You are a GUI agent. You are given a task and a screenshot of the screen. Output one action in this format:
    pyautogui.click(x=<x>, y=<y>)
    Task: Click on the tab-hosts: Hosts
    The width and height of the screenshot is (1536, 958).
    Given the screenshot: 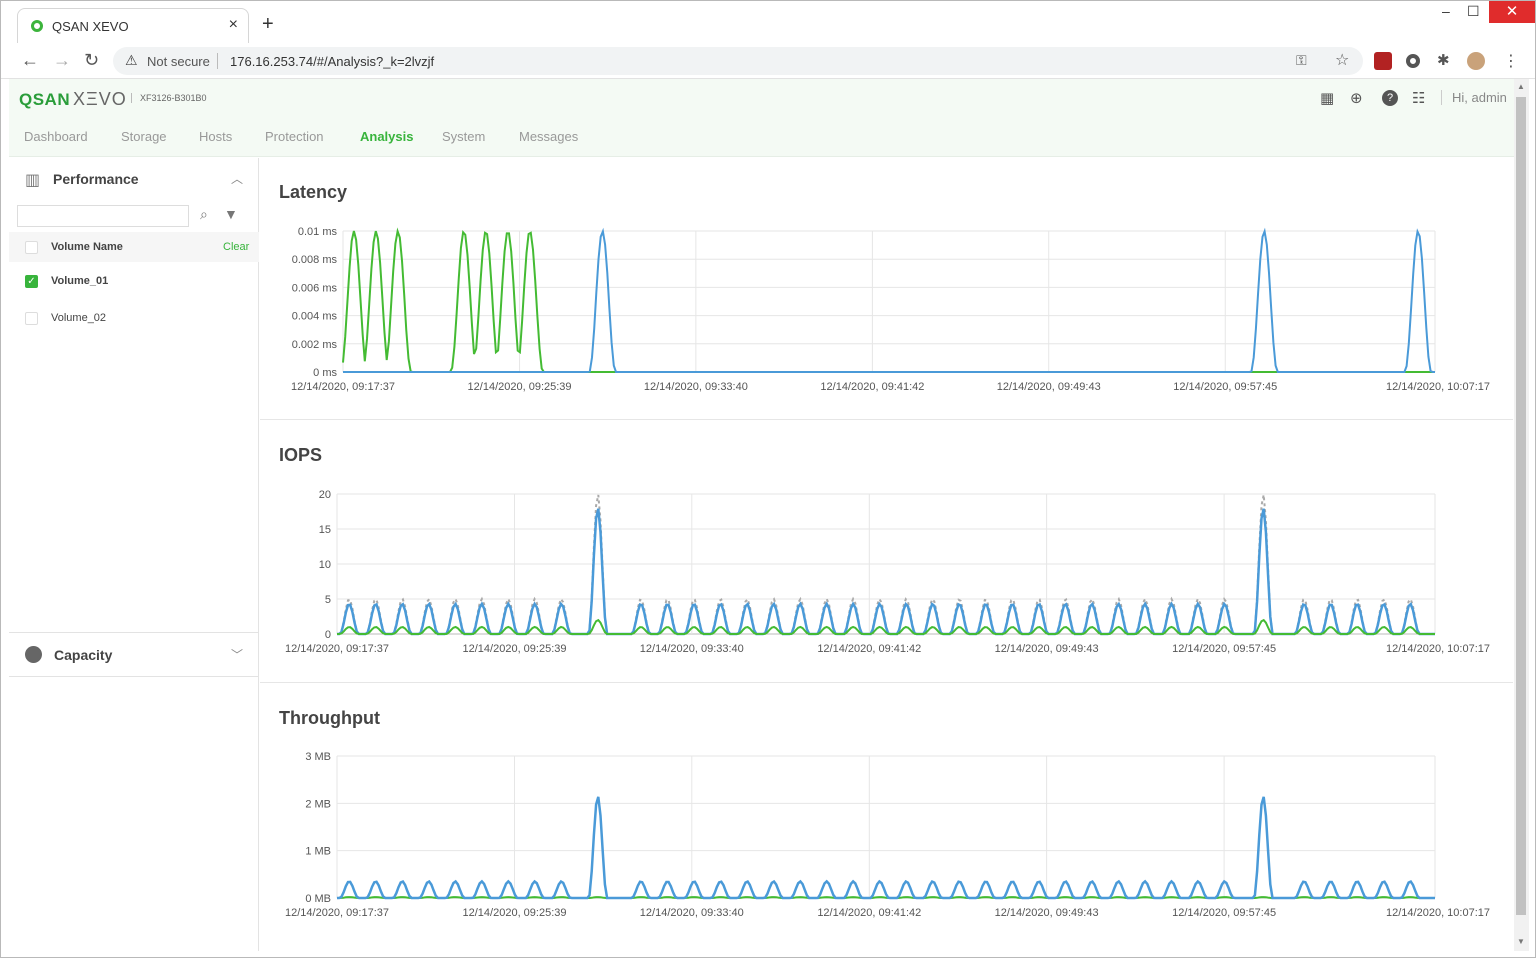 What is the action you would take?
    pyautogui.click(x=216, y=136)
    